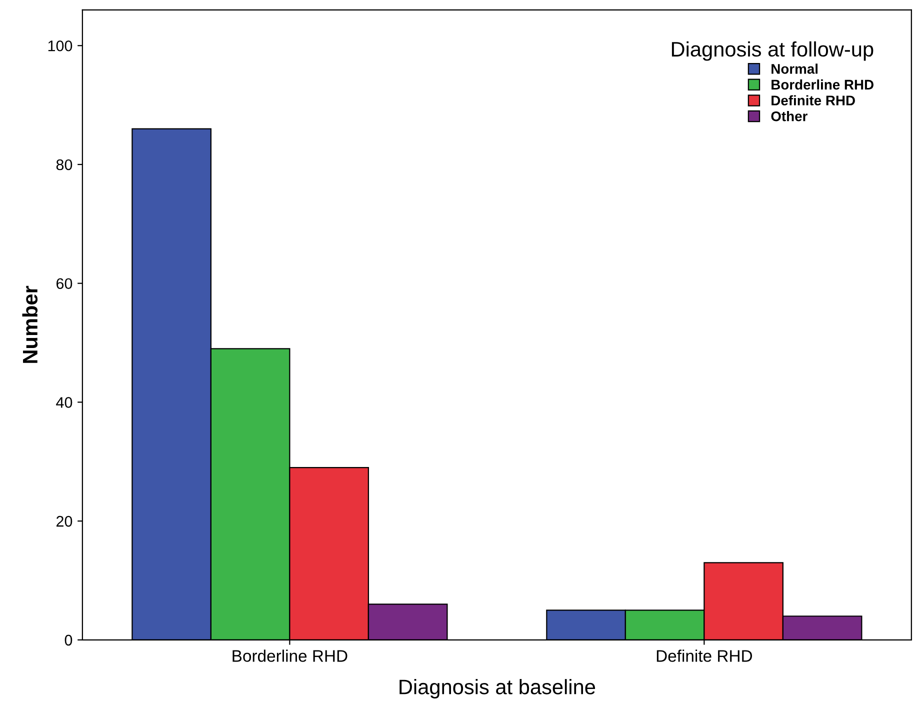 The width and height of the screenshot is (916, 711). What do you see at coordinates (813, 100) in the screenshot?
I see `legend-label: Definite RHD` at bounding box center [813, 100].